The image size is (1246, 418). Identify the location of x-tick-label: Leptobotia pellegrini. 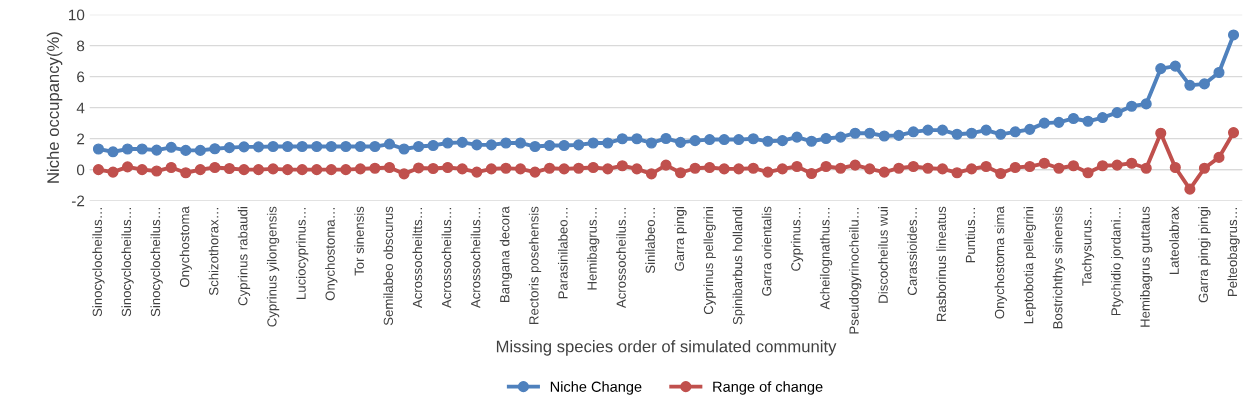
(1029, 265).